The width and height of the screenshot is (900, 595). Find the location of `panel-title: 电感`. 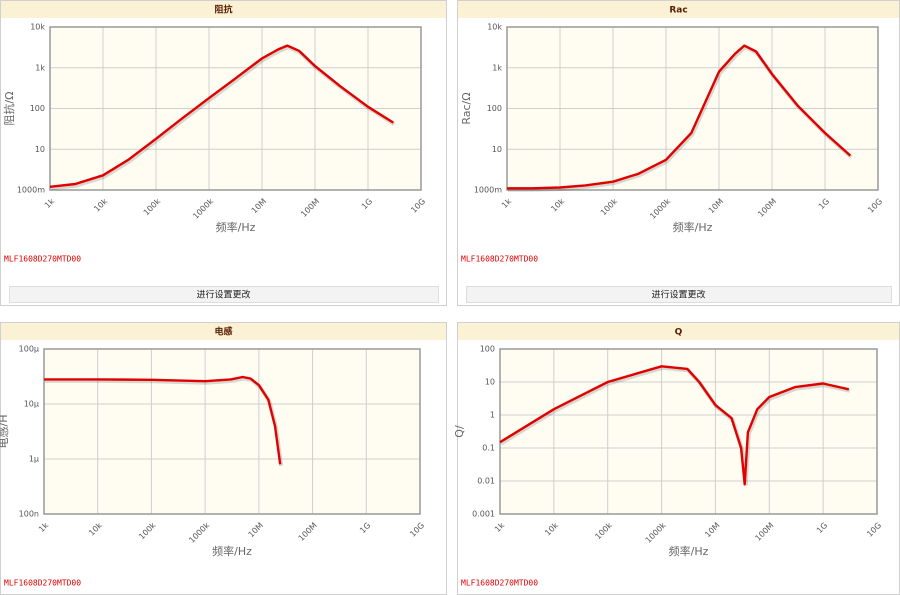

panel-title: 电感 is located at coordinates (223, 332).